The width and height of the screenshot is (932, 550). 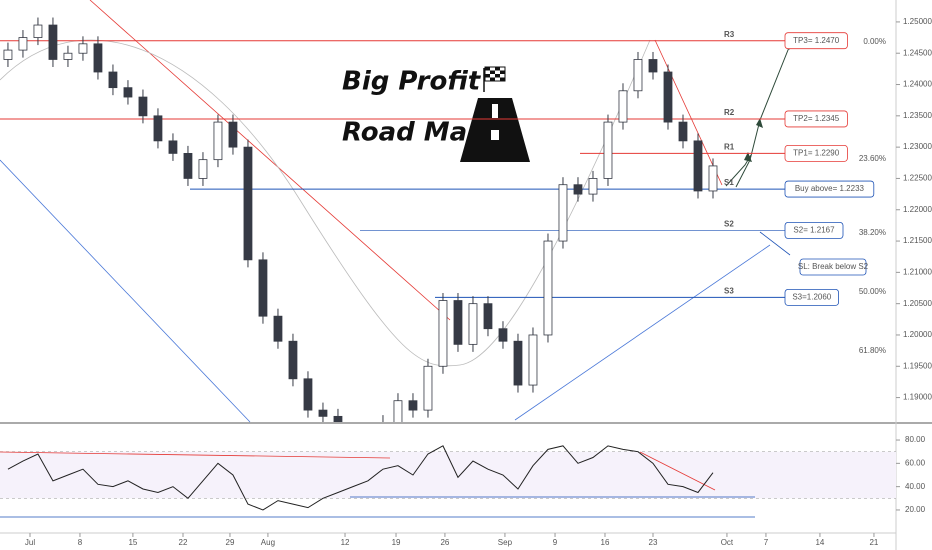 I want to click on level-box-label: Buy above= 1.2233, so click(x=830, y=188).